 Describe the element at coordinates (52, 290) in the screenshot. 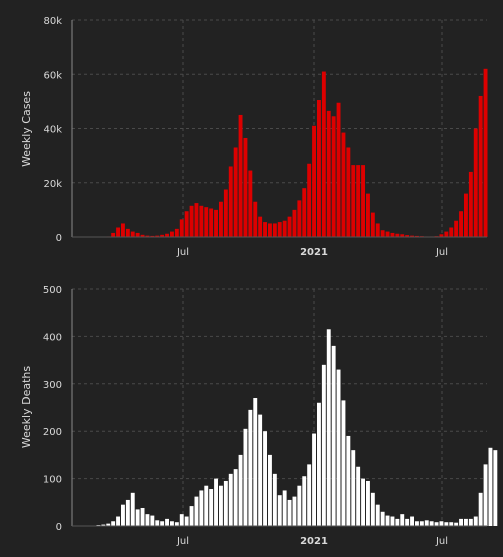

I see `y-tick-label: 500` at that location.